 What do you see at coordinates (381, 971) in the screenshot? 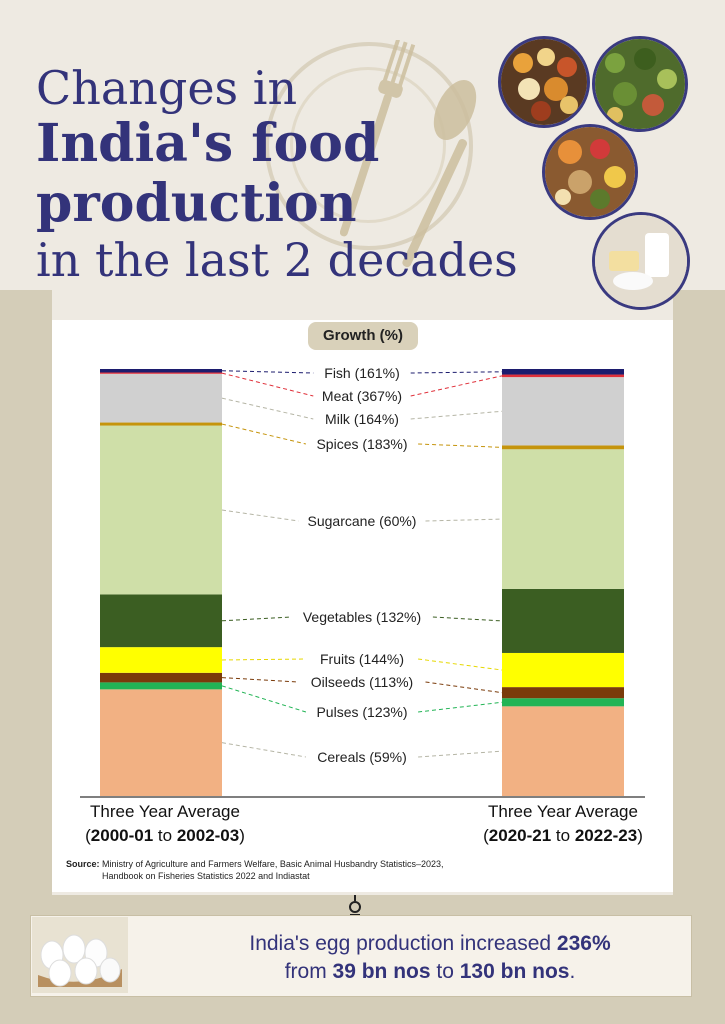
I see `egg-from-value: 39 bn nos` at bounding box center [381, 971].